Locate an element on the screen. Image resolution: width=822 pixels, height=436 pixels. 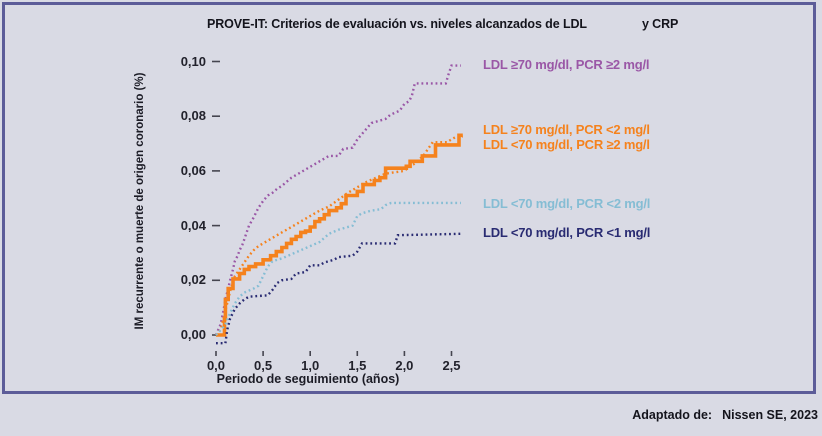
legend-ldl-lt70-pcr-lt1: LDL <70 mg/dl, PCR <1 mg/l is located at coordinates (567, 232).